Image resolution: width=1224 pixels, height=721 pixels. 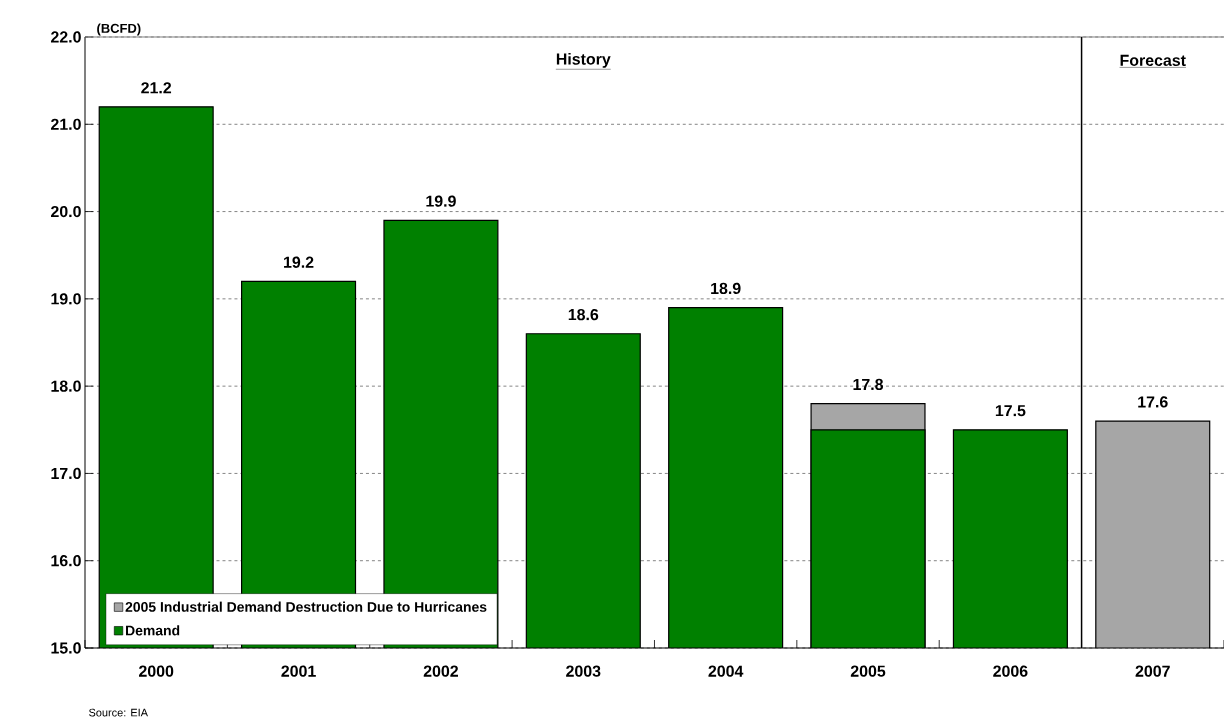 I want to click on legend-label: Demand, so click(x=153, y=630).